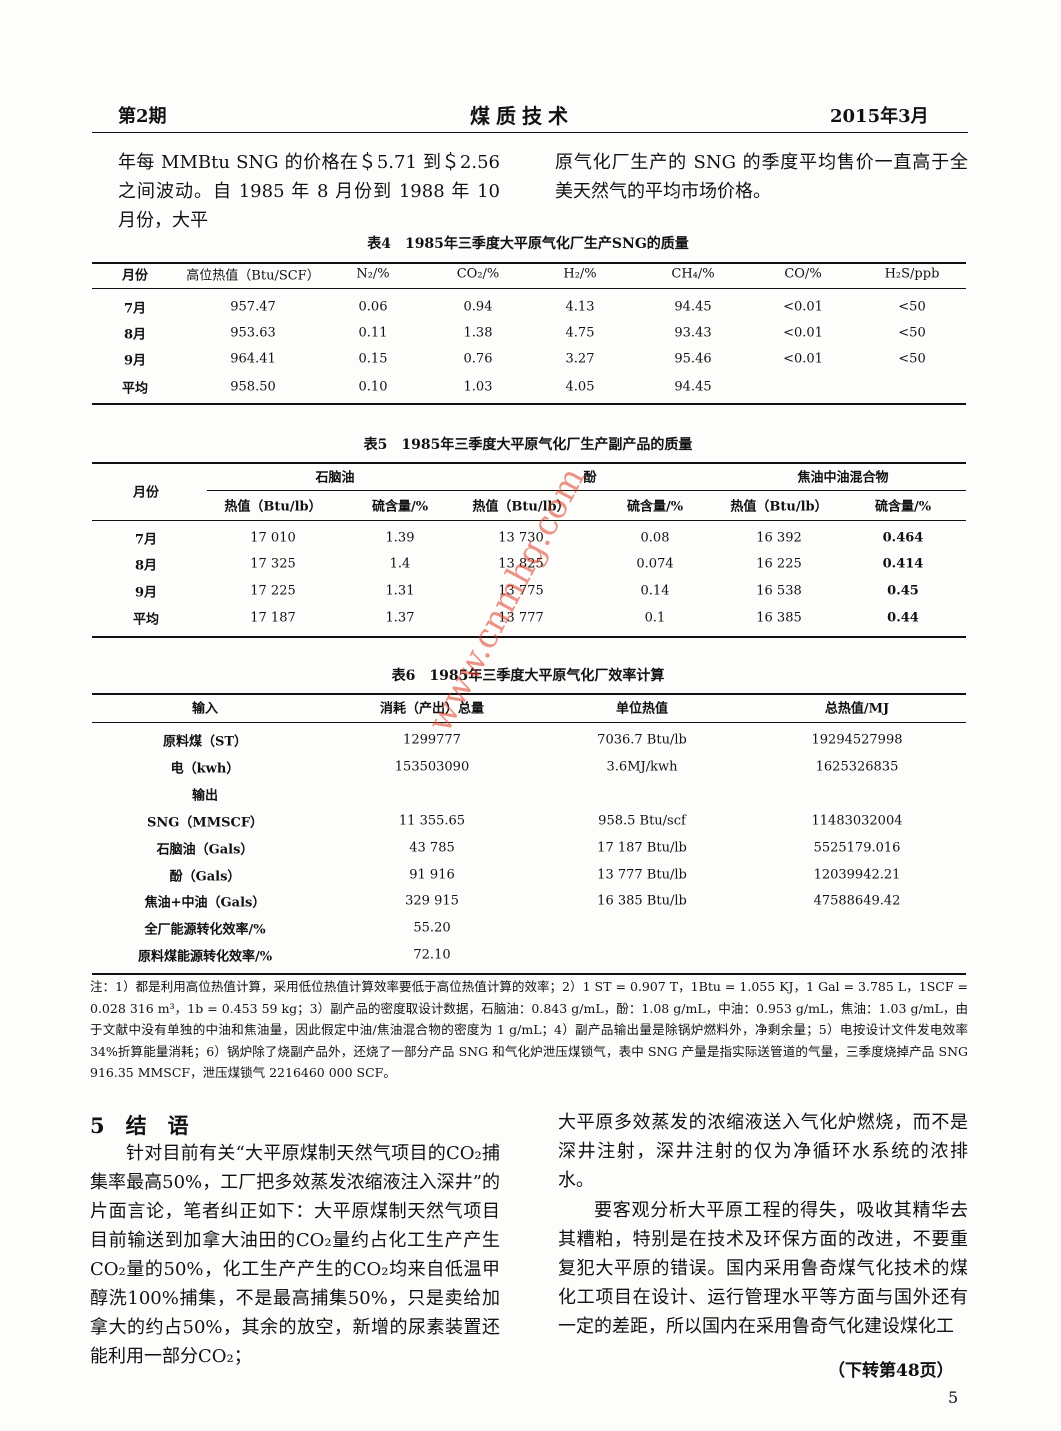 This screenshot has height=1431, width=1061. What do you see at coordinates (693, 274) in the screenshot?
I see `table-header: CH₄/%` at bounding box center [693, 274].